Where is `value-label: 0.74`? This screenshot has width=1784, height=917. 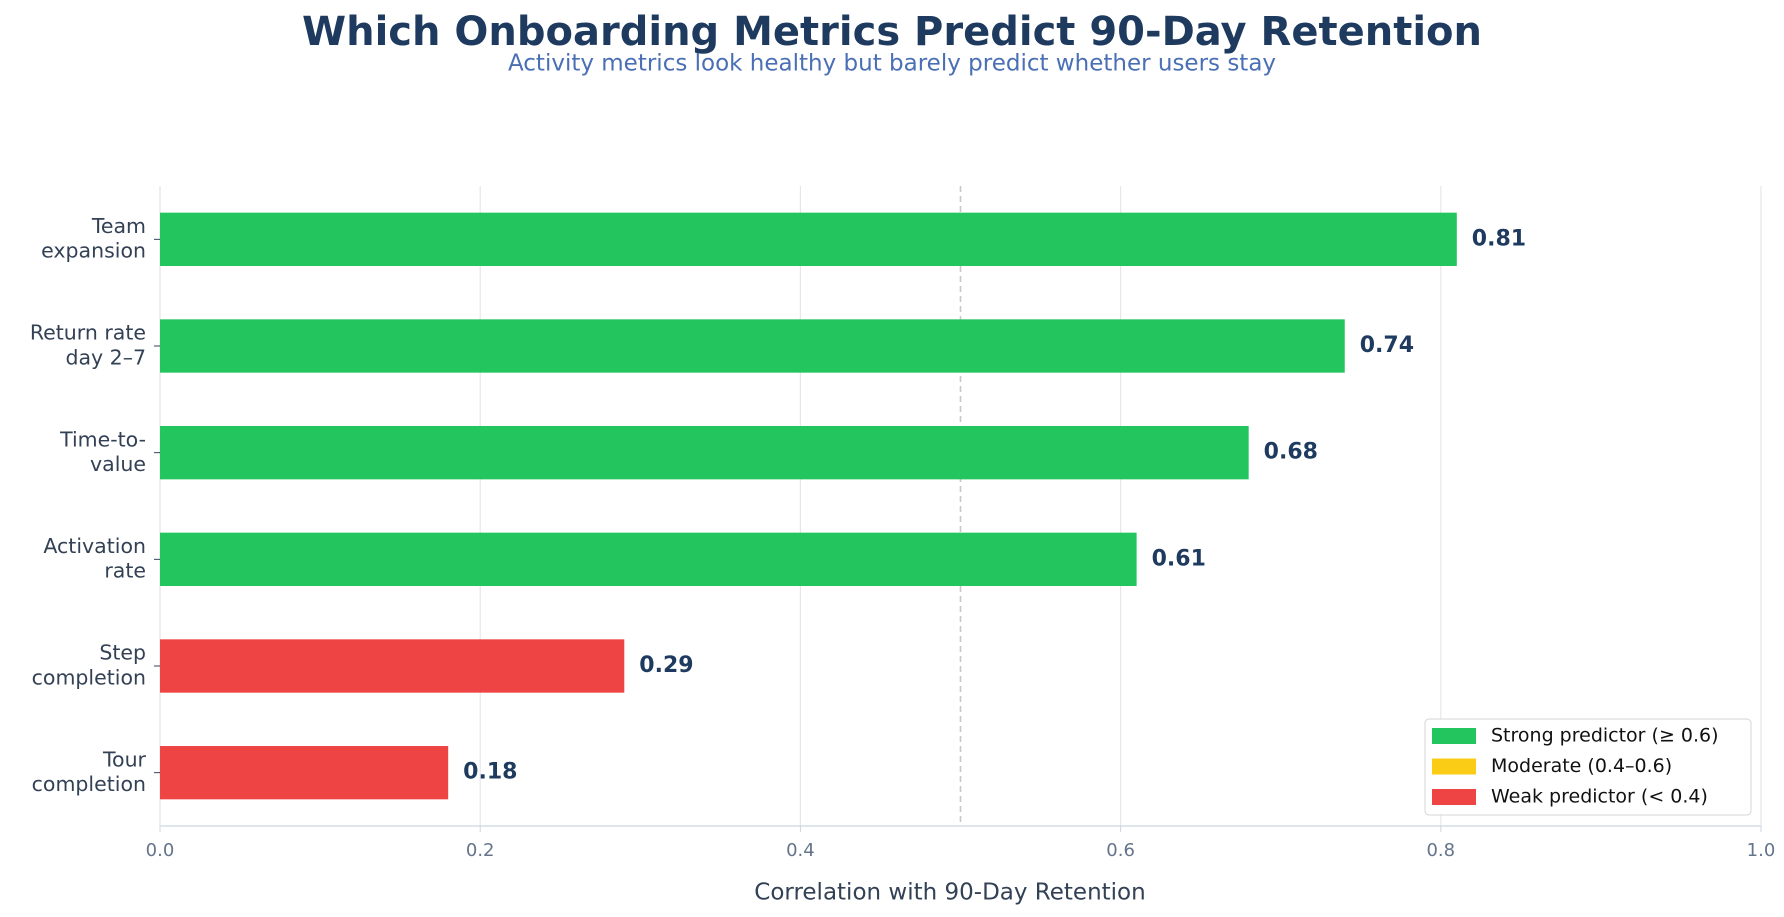 value-label: 0.74 is located at coordinates (1387, 345).